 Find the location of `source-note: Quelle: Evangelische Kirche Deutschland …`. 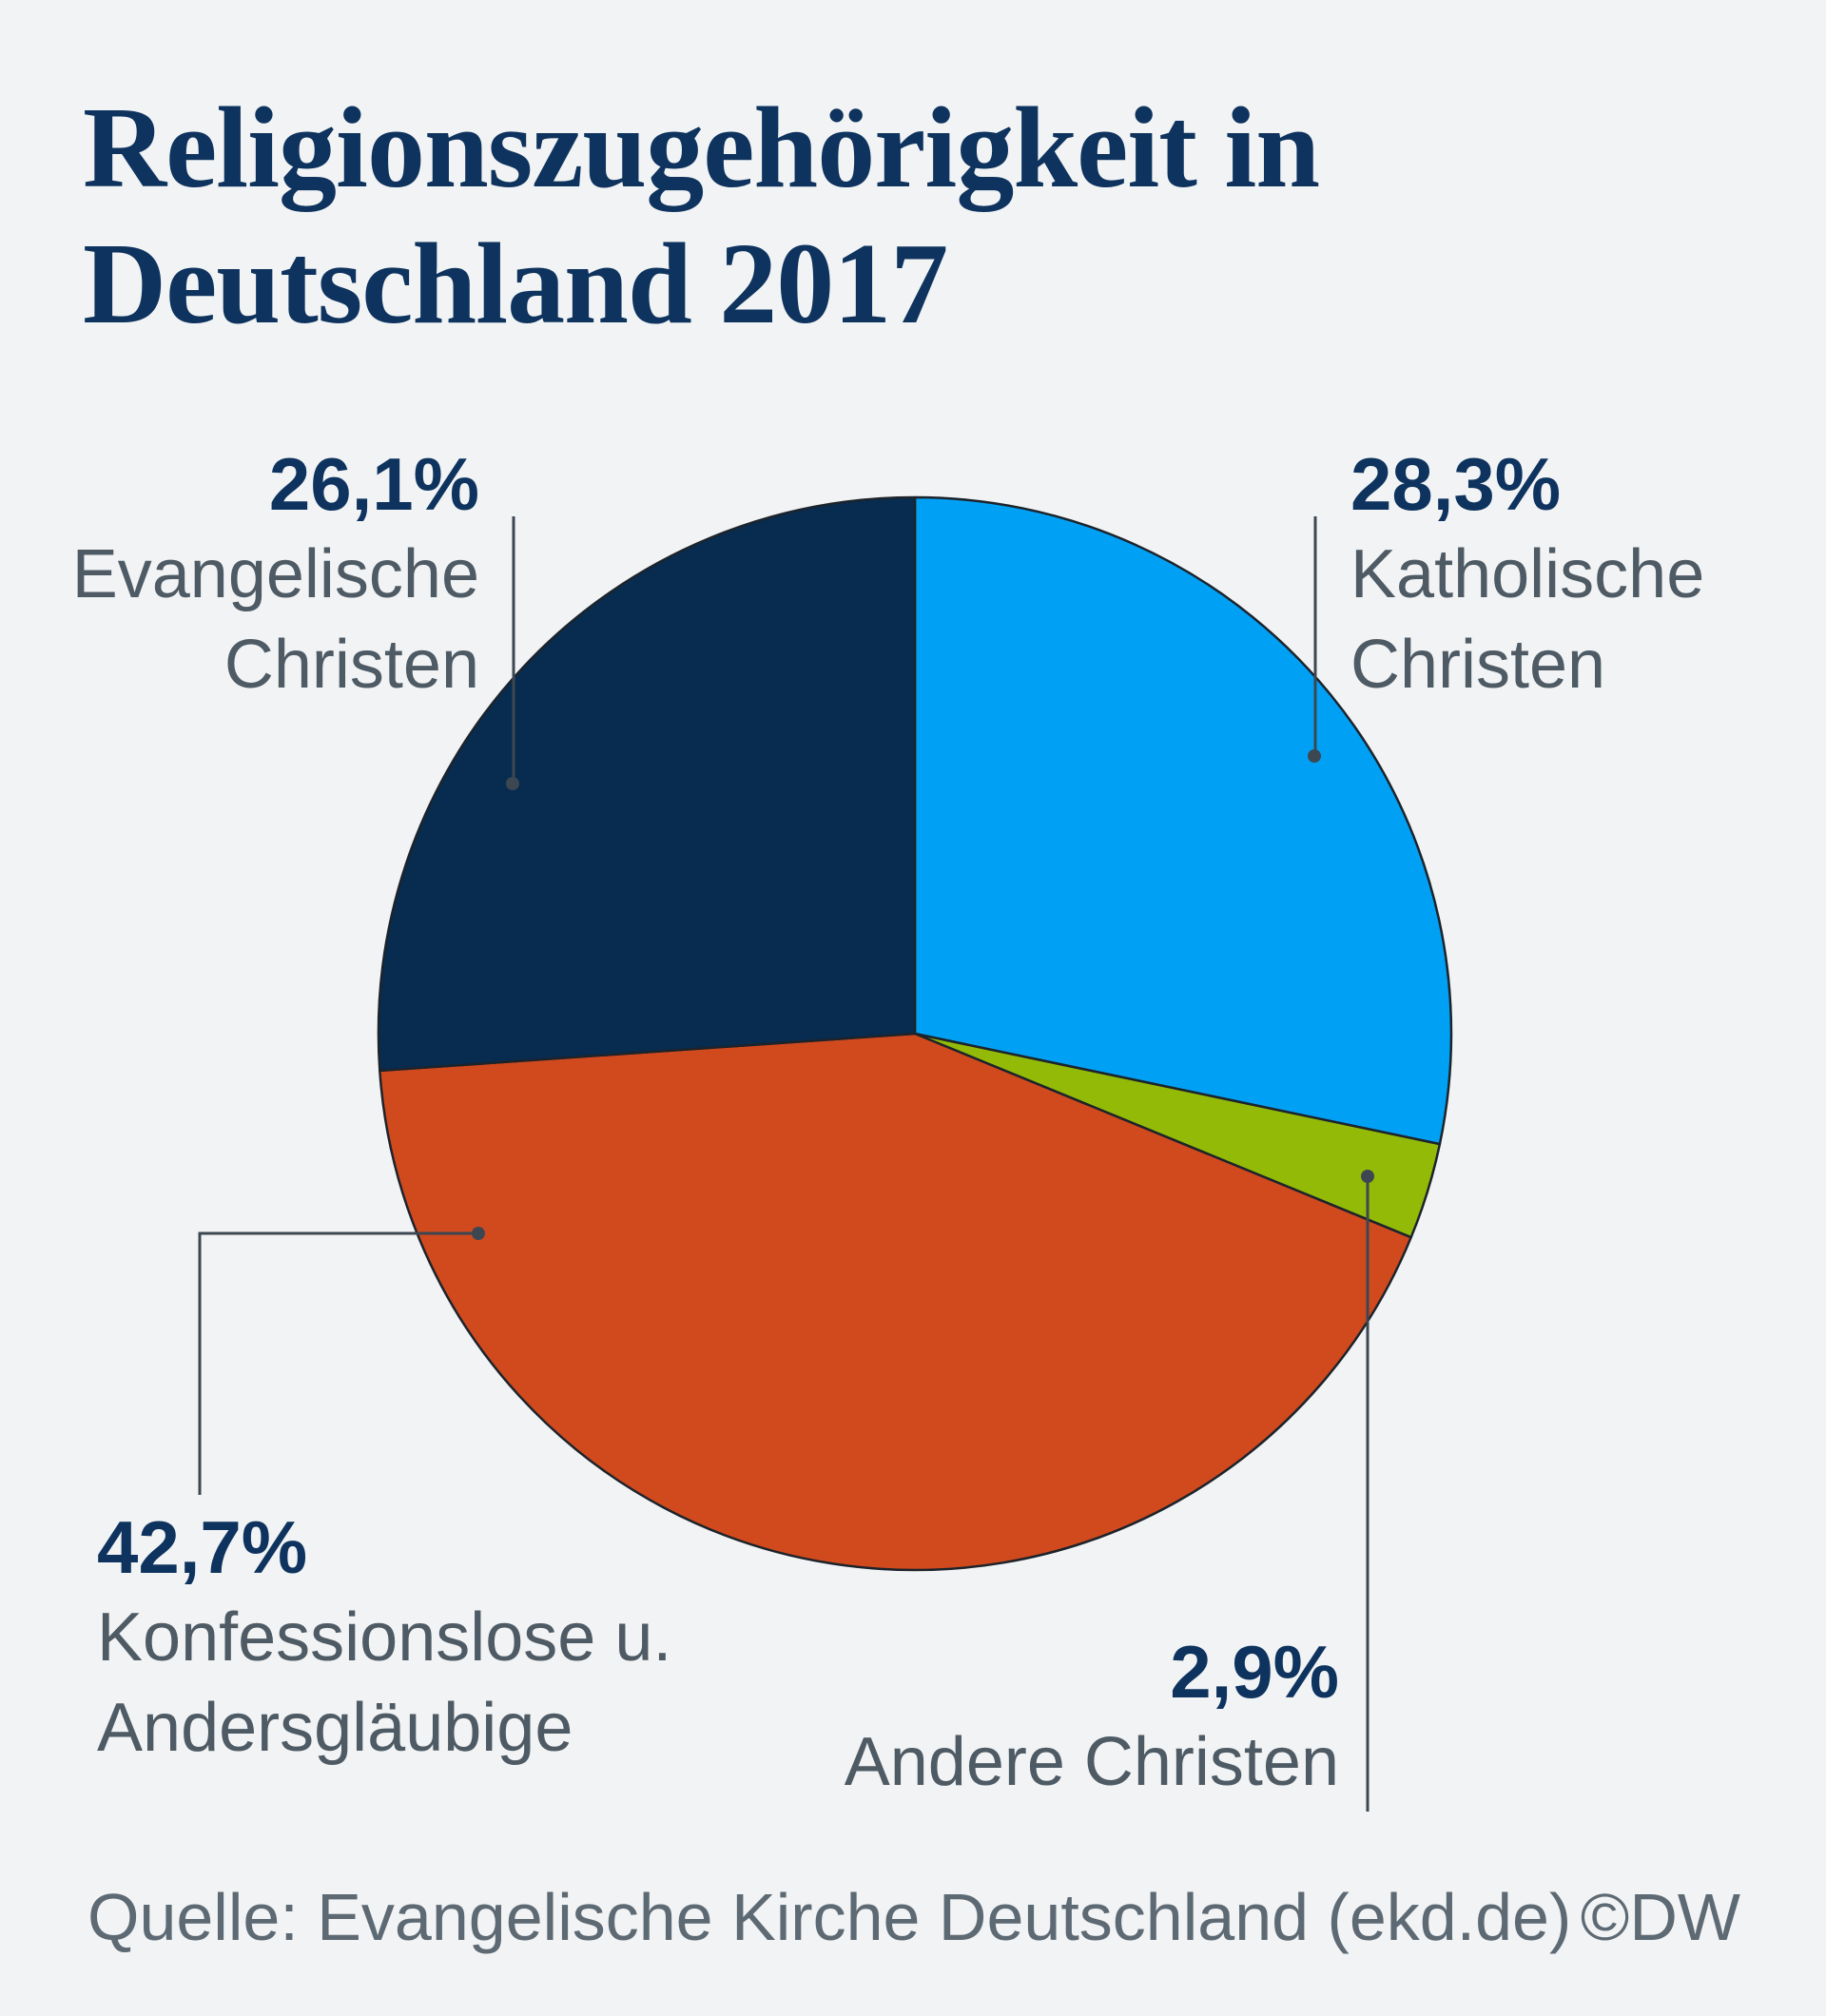

source-note: Quelle: Evangelische Kirche Deutschland … is located at coordinates (829, 1917).